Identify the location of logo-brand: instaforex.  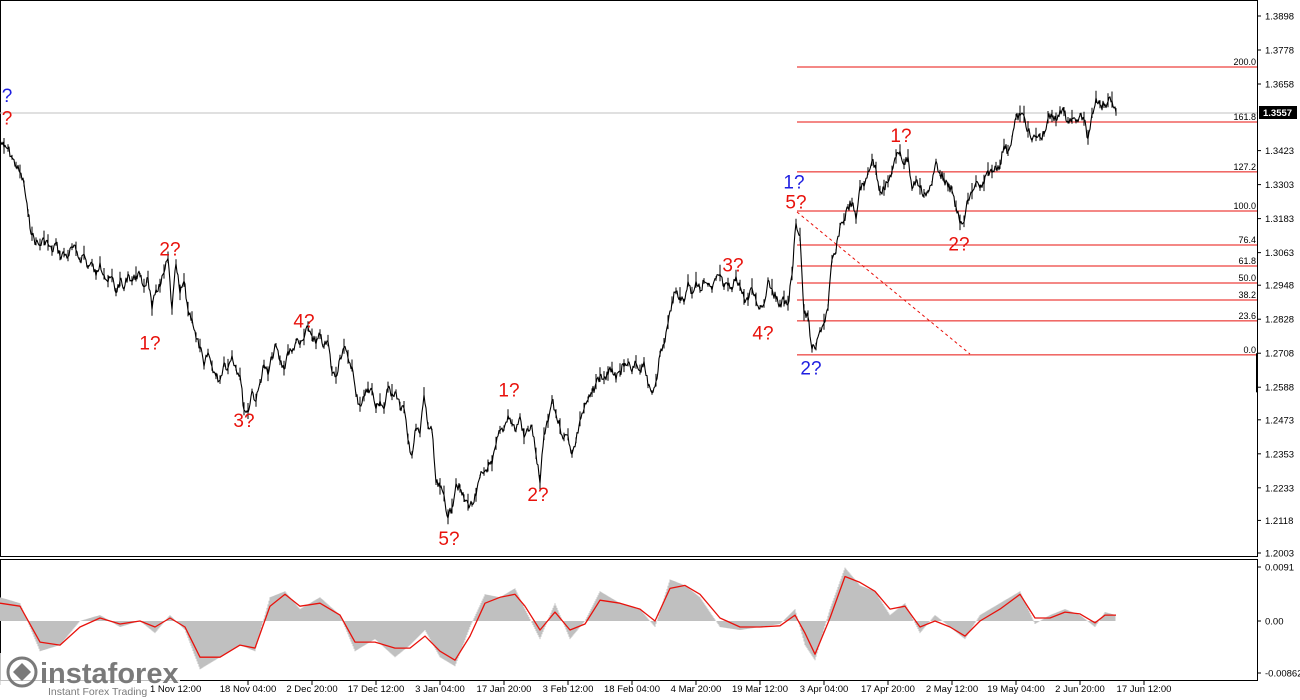
(109, 674).